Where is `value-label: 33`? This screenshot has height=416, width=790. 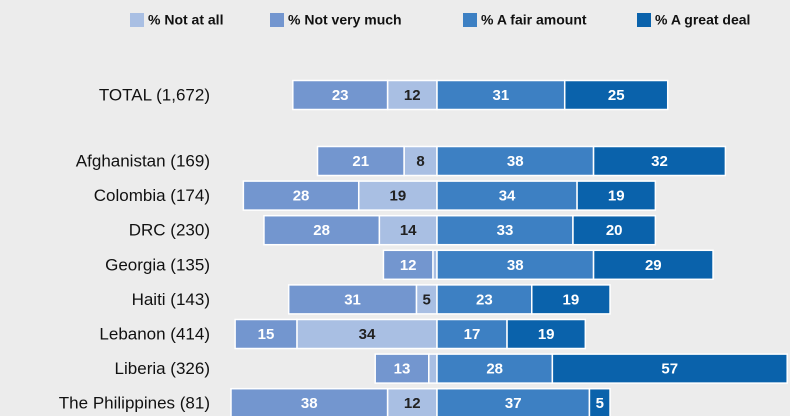 value-label: 33 is located at coordinates (505, 230).